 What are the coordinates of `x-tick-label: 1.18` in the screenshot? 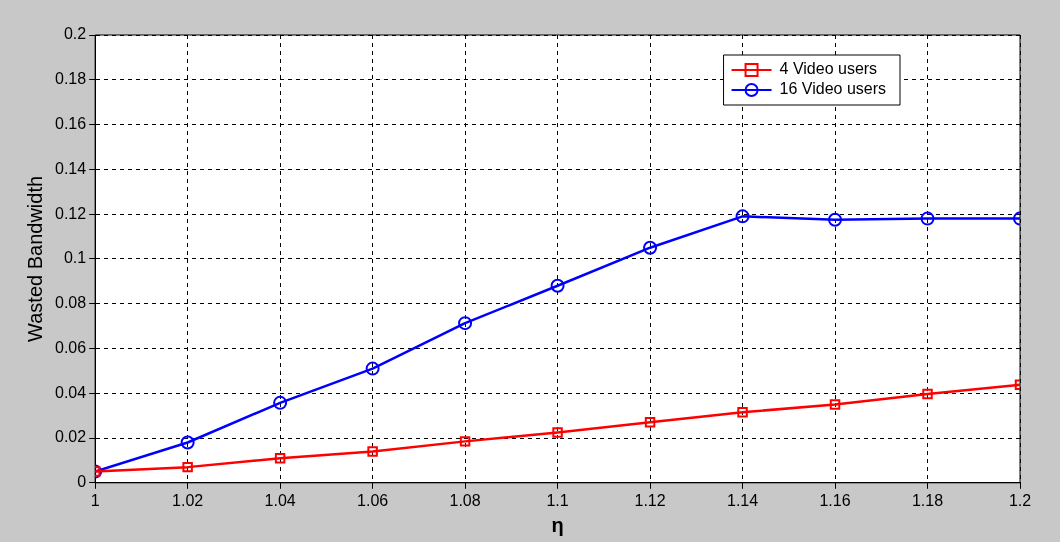 It's located at (927, 500).